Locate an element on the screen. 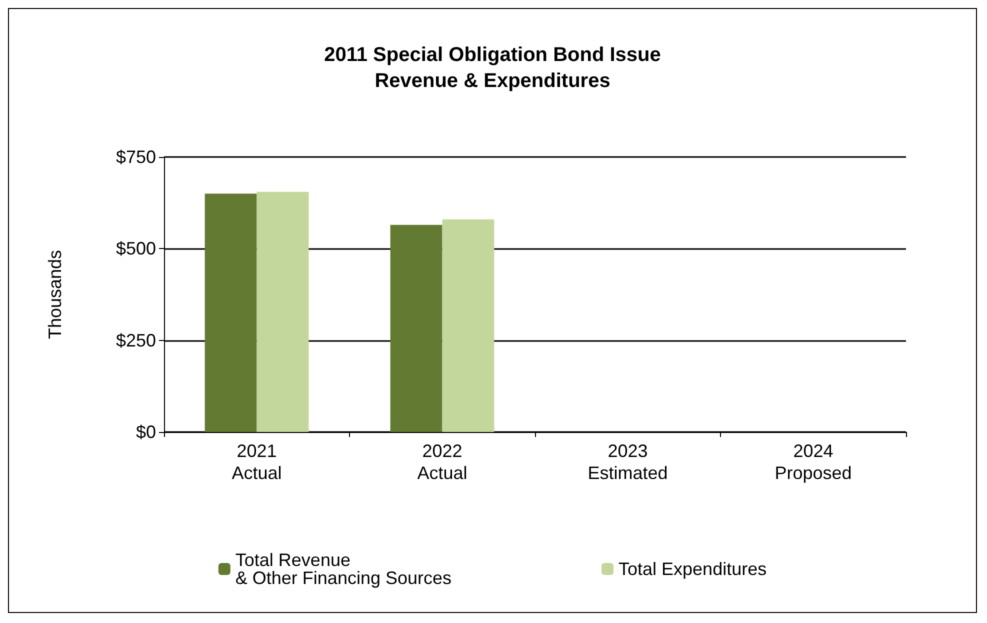 This screenshot has height=623, width=987. x-tick-label: 2024 Proposed is located at coordinates (813, 462).